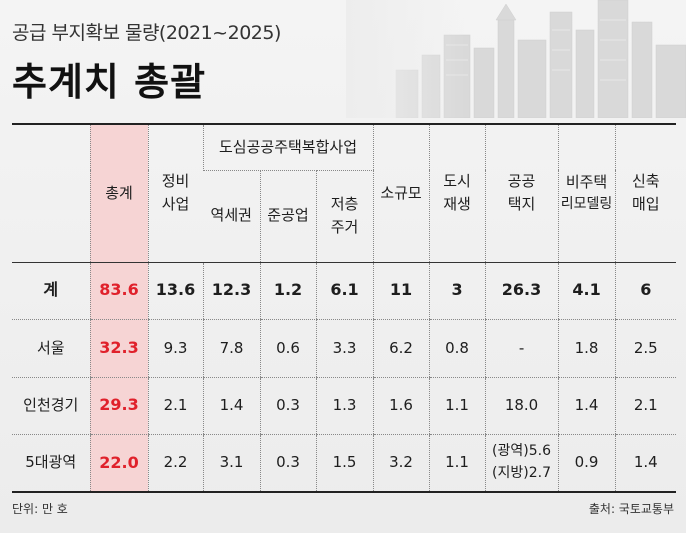 This screenshot has height=533, width=686. I want to click on header-small-scale: 소규모, so click(401, 193).